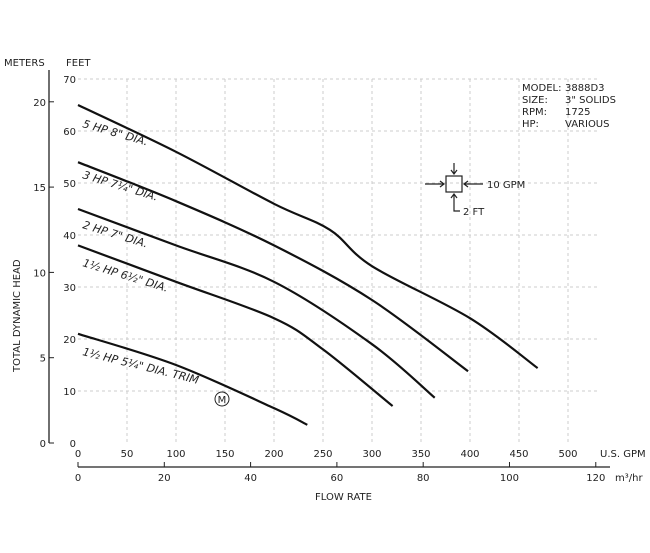 This screenshot has width=650, height=553. What do you see at coordinates (509, 478) in the screenshot?
I see `x2-tick-label: 100` at bounding box center [509, 478].